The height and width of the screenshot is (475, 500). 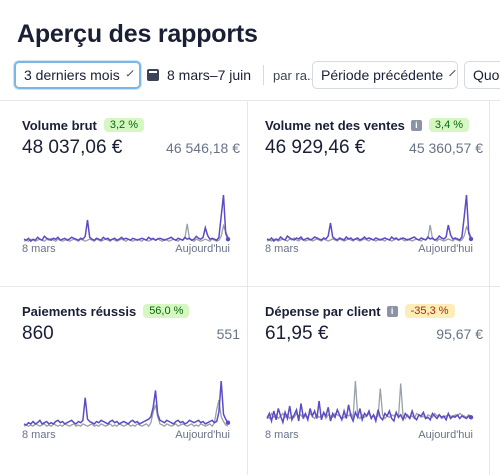 I want to click on divider, so click(x=263, y=75).